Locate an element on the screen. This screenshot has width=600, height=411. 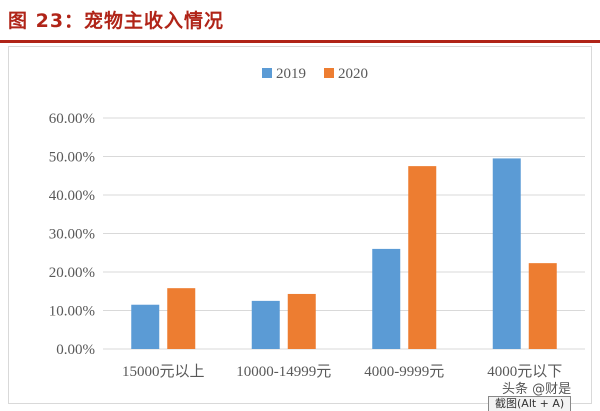
legend-swatch-2020 is located at coordinates (329, 73).